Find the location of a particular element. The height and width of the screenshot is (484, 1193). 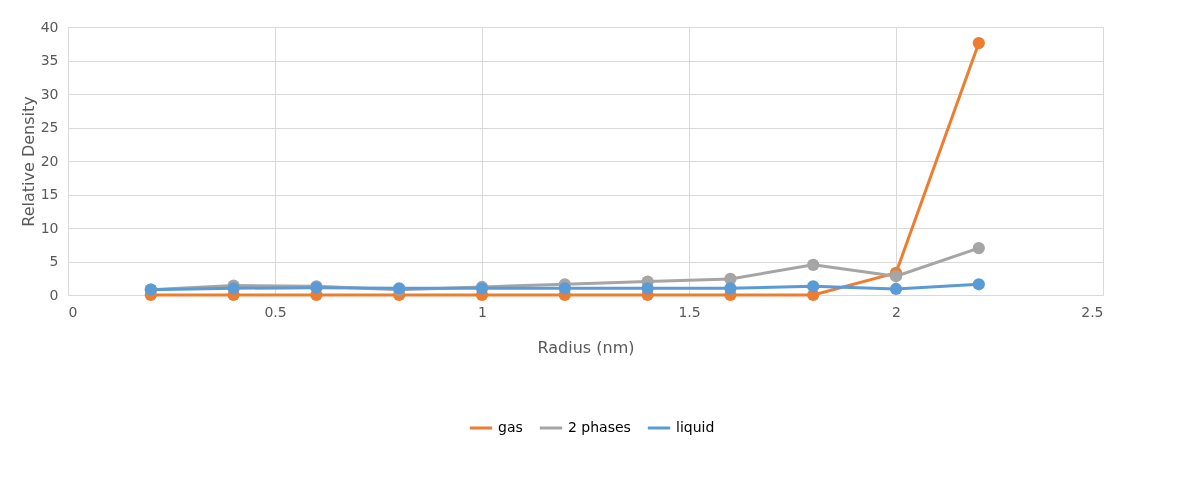

y-tick-label: 15 is located at coordinates (49, 194).